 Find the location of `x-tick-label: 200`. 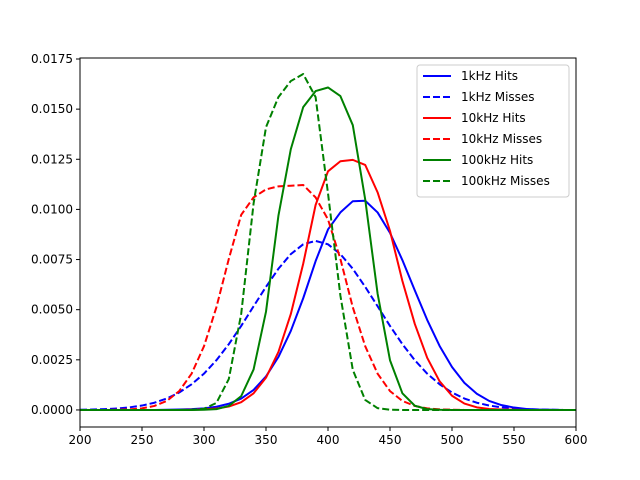

x-tick-label: 200 is located at coordinates (80, 440).